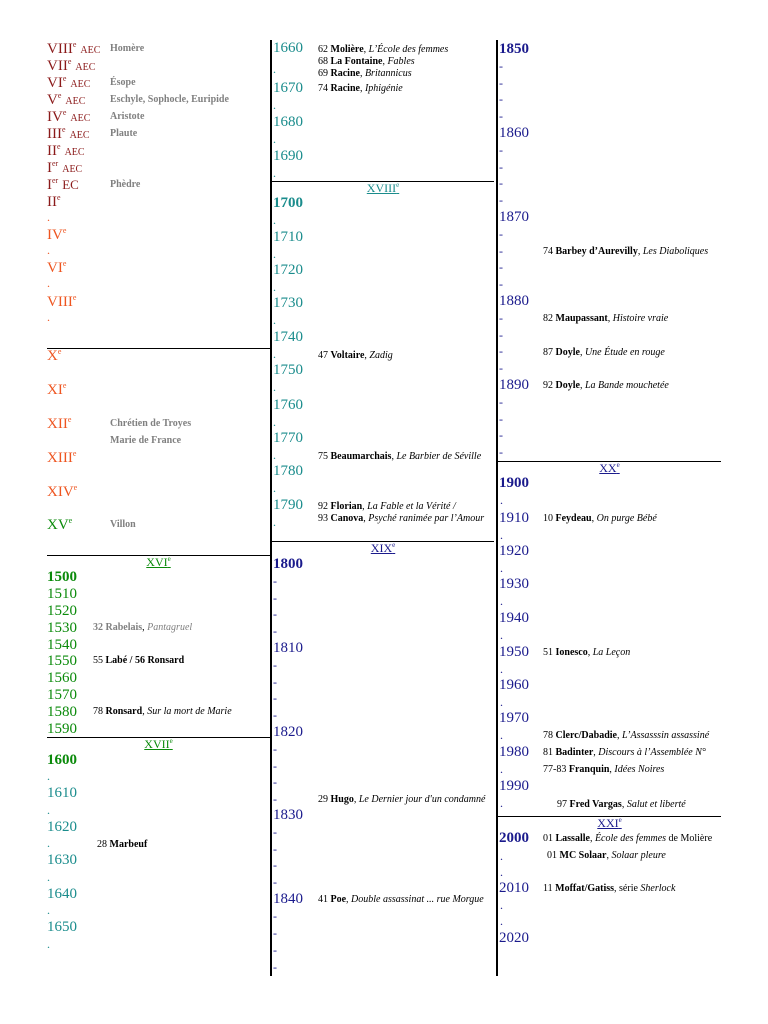 Image resolution: width=768 pixels, height=1024 pixels. Describe the element at coordinates (288, 156) in the screenshot. I see `year-label: 1690` at that location.